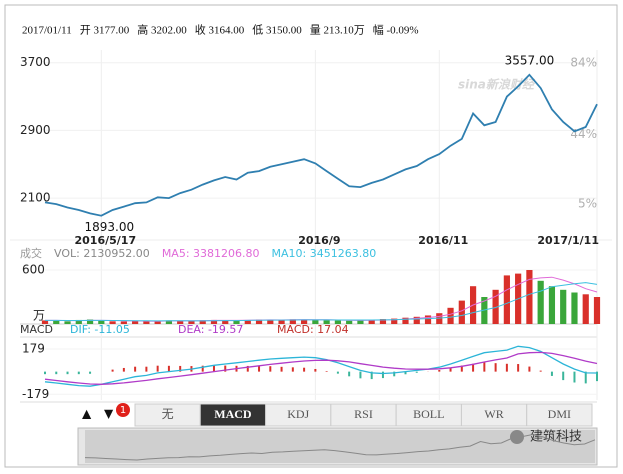 Image resolution: width=623 pixels, height=474 pixels. Describe the element at coordinates (33, 348) in the screenshot. I see `y-tick-label: 179` at that location.